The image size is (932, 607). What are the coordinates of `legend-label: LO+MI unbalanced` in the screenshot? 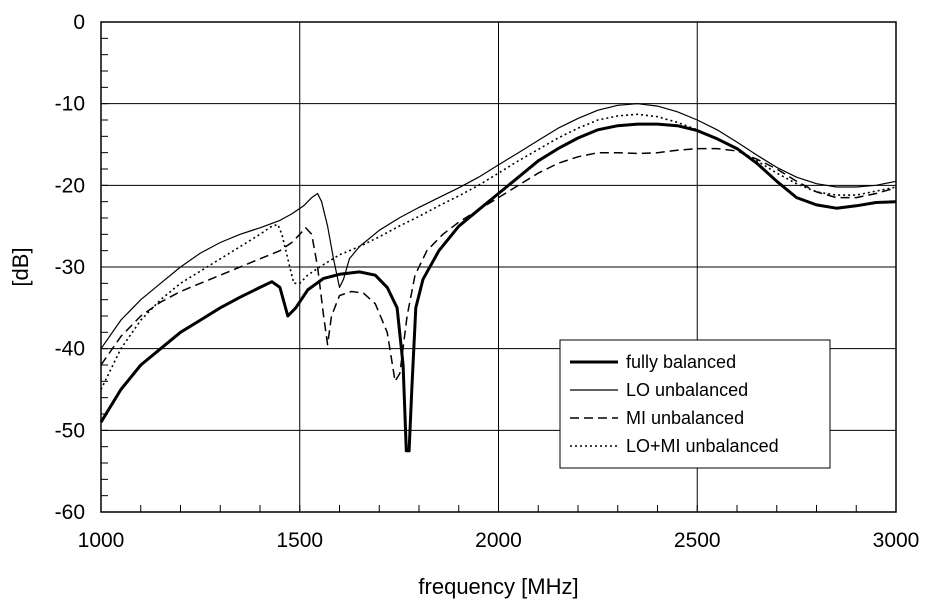 It's located at (702, 446).